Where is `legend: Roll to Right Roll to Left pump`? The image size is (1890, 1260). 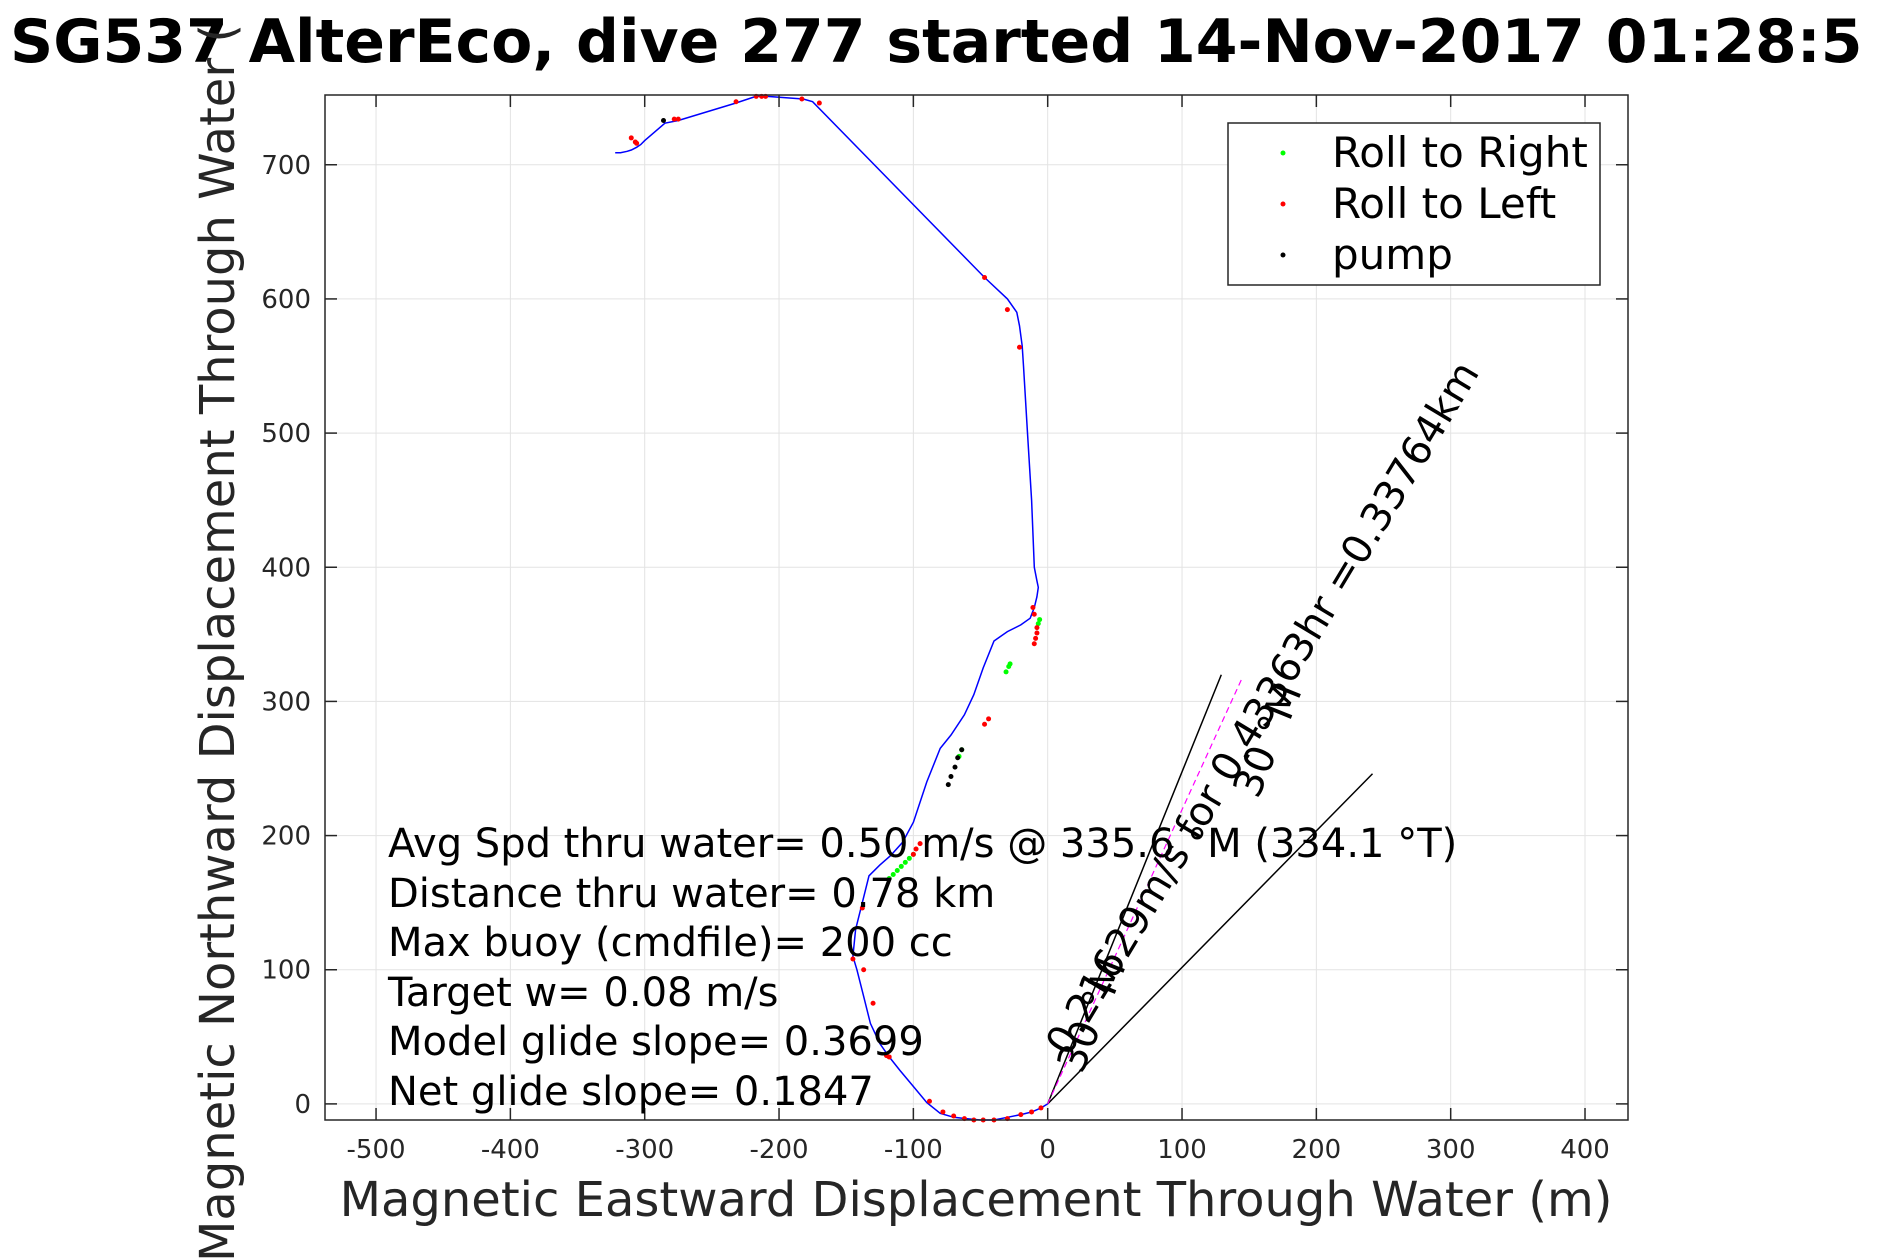
legend: Roll to Right Roll to Left pump is located at coordinates (1414, 204).